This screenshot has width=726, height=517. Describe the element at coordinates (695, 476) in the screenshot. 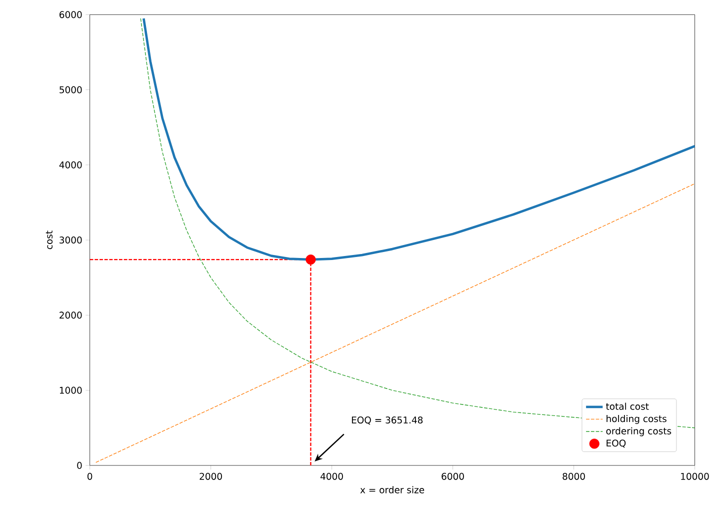

I see `x-tick-label: 10000` at that location.